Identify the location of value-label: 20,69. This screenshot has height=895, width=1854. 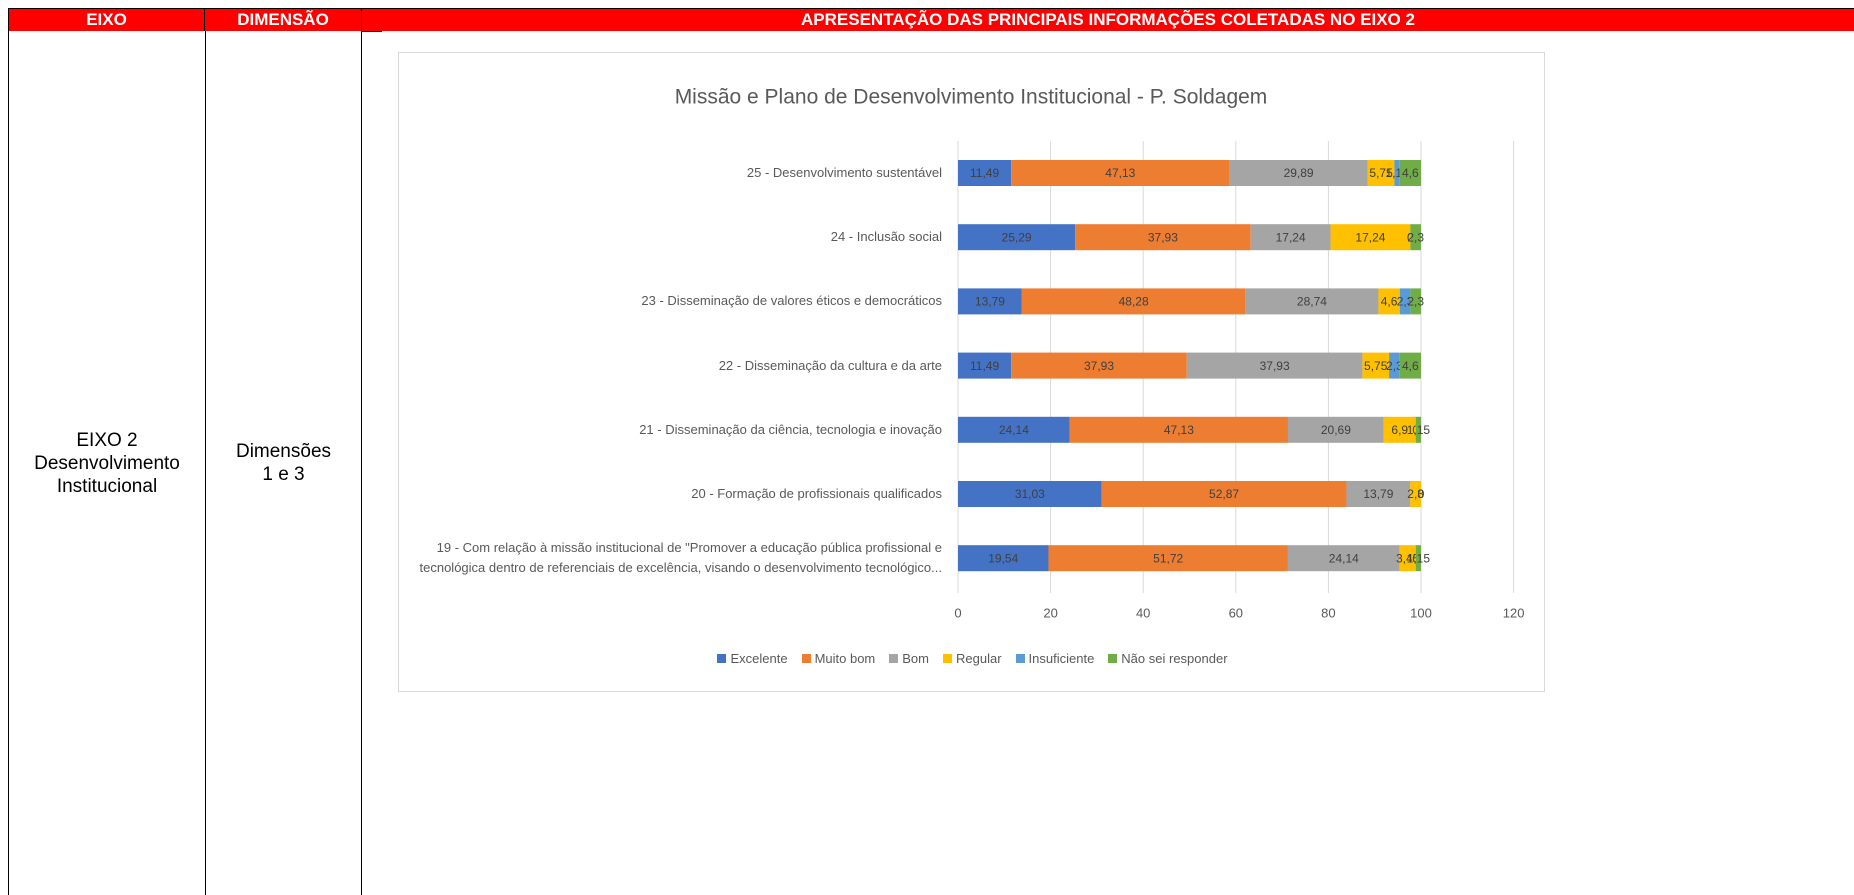
(1336, 430).